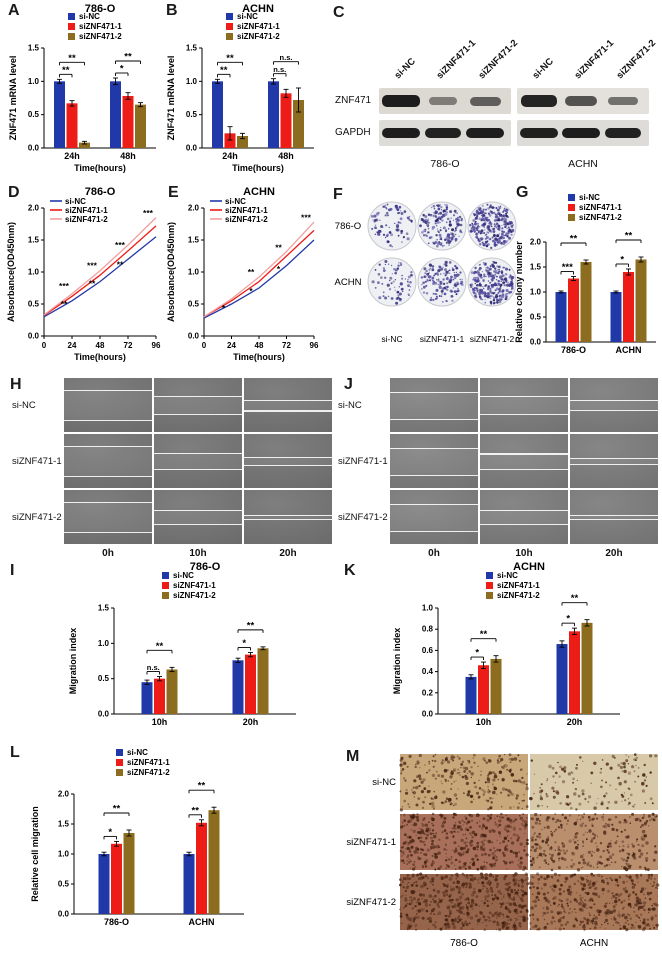 The image size is (662, 957). What do you see at coordinates (464, 943) in the screenshot?
I see `transwell-col-label: 786-O` at bounding box center [464, 943].